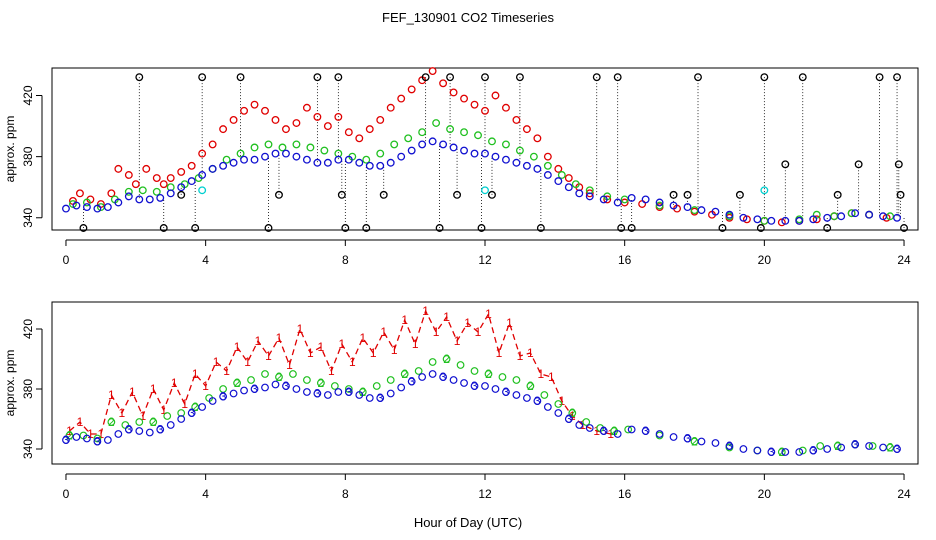  I want to click on x-tick-label: 0, so click(66, 260).